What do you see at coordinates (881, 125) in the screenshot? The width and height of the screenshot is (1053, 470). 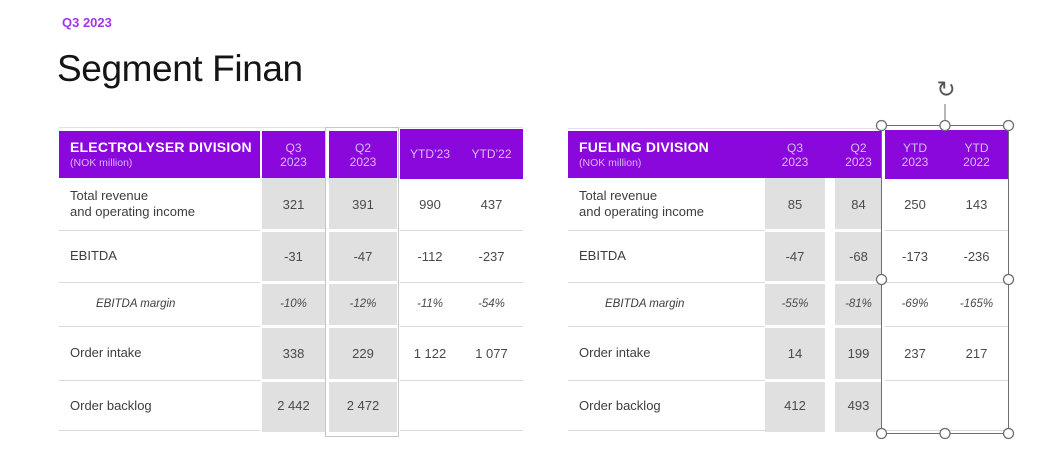 I see `selection-handle-top-left` at bounding box center [881, 125].